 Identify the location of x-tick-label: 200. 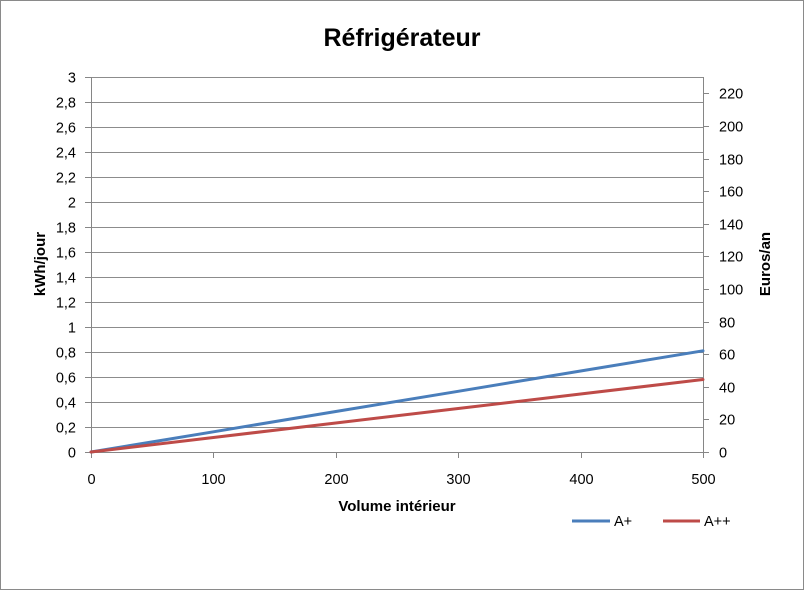
(336, 480).